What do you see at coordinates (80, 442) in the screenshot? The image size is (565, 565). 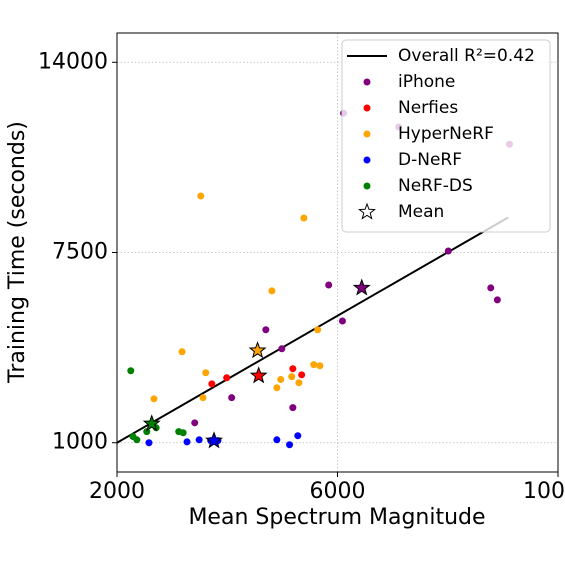 I see `y-tick-label: 1000` at bounding box center [80, 442].